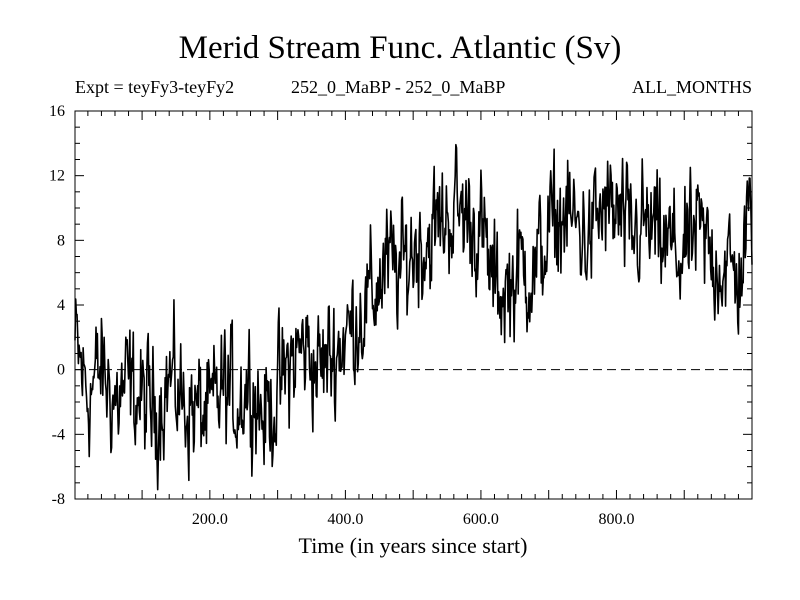 The image size is (800, 600). I want to click on chart-title: Merid Stream Func. Atlantic (Sv), so click(400, 48).